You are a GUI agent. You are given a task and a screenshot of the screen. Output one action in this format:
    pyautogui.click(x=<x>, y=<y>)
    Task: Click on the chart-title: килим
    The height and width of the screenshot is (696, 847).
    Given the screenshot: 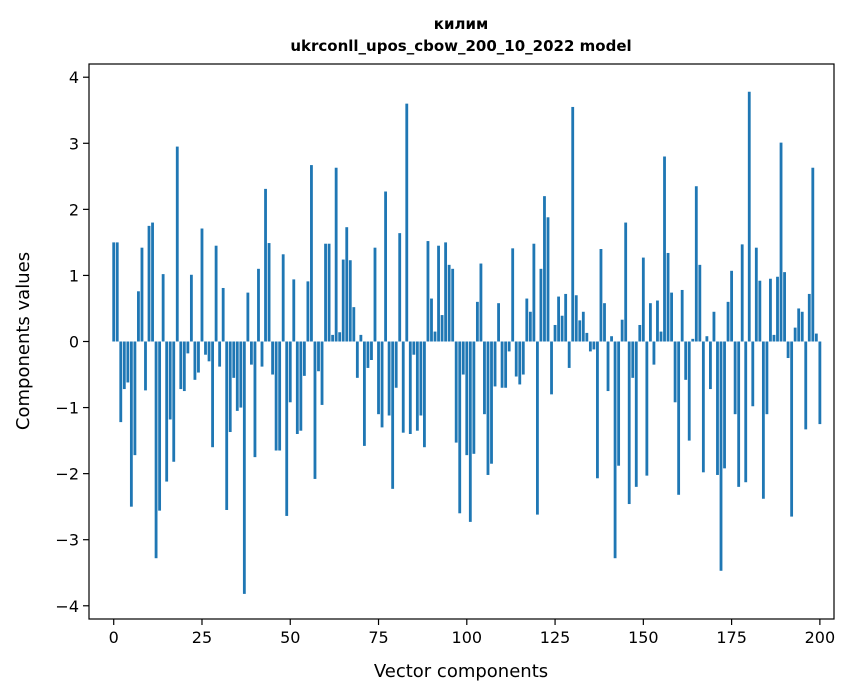 What is the action you would take?
    pyautogui.click(x=461, y=24)
    